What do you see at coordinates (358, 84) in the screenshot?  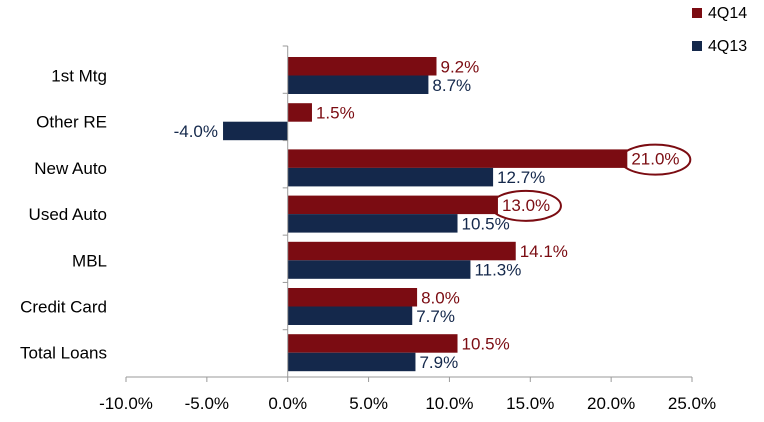 I see `bar-4q13-1st-mtg` at bounding box center [358, 84].